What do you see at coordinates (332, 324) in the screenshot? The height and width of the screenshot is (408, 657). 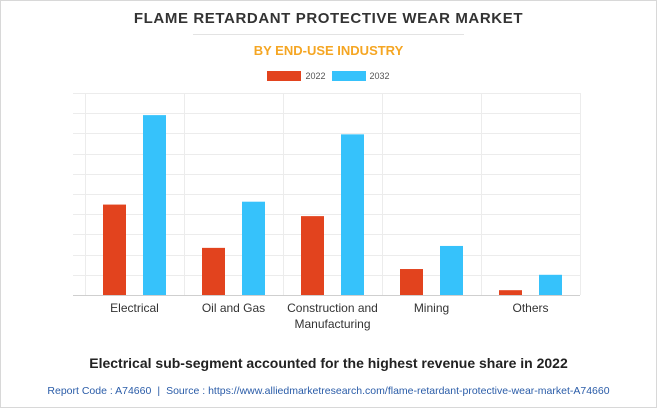 I see `x-tick-label: Manufacturing` at bounding box center [332, 324].